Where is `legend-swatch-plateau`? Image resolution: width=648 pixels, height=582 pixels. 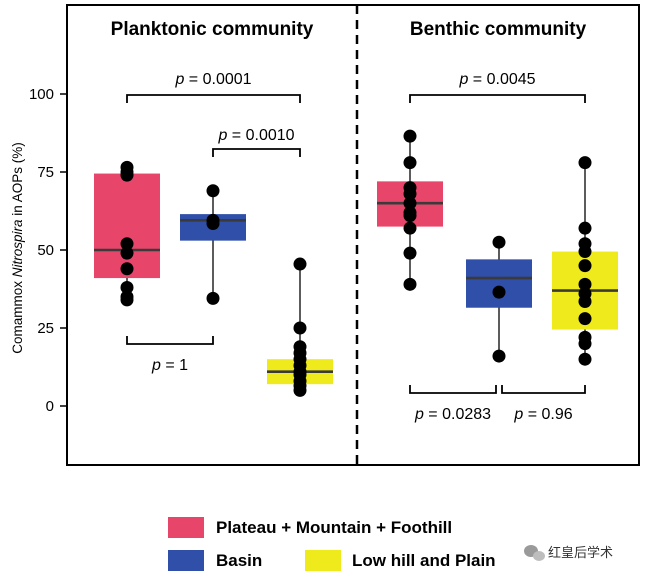
legend-swatch-plateau is located at coordinates (186, 527).